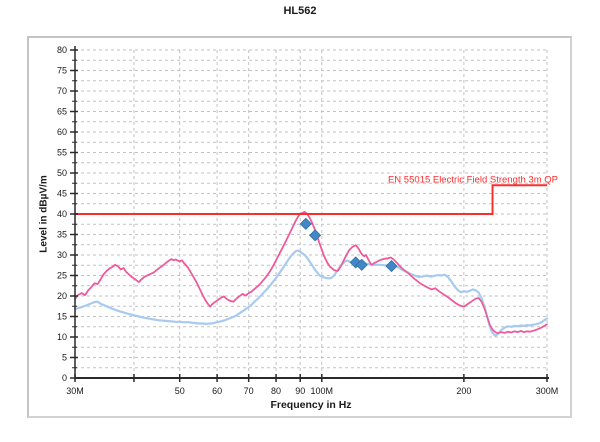 This screenshot has height=442, width=600. What do you see at coordinates (249, 391) in the screenshot?
I see `x-tick-label: 70` at bounding box center [249, 391].